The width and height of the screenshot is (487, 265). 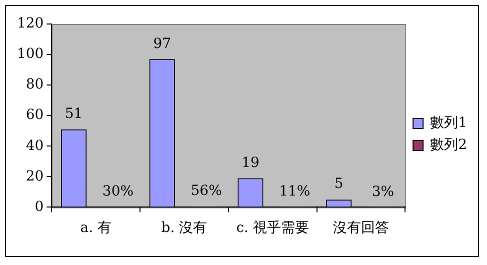 What do you see at coordinates (30, 54) in the screenshot?
I see `y-tick-label: 100` at bounding box center [30, 54].